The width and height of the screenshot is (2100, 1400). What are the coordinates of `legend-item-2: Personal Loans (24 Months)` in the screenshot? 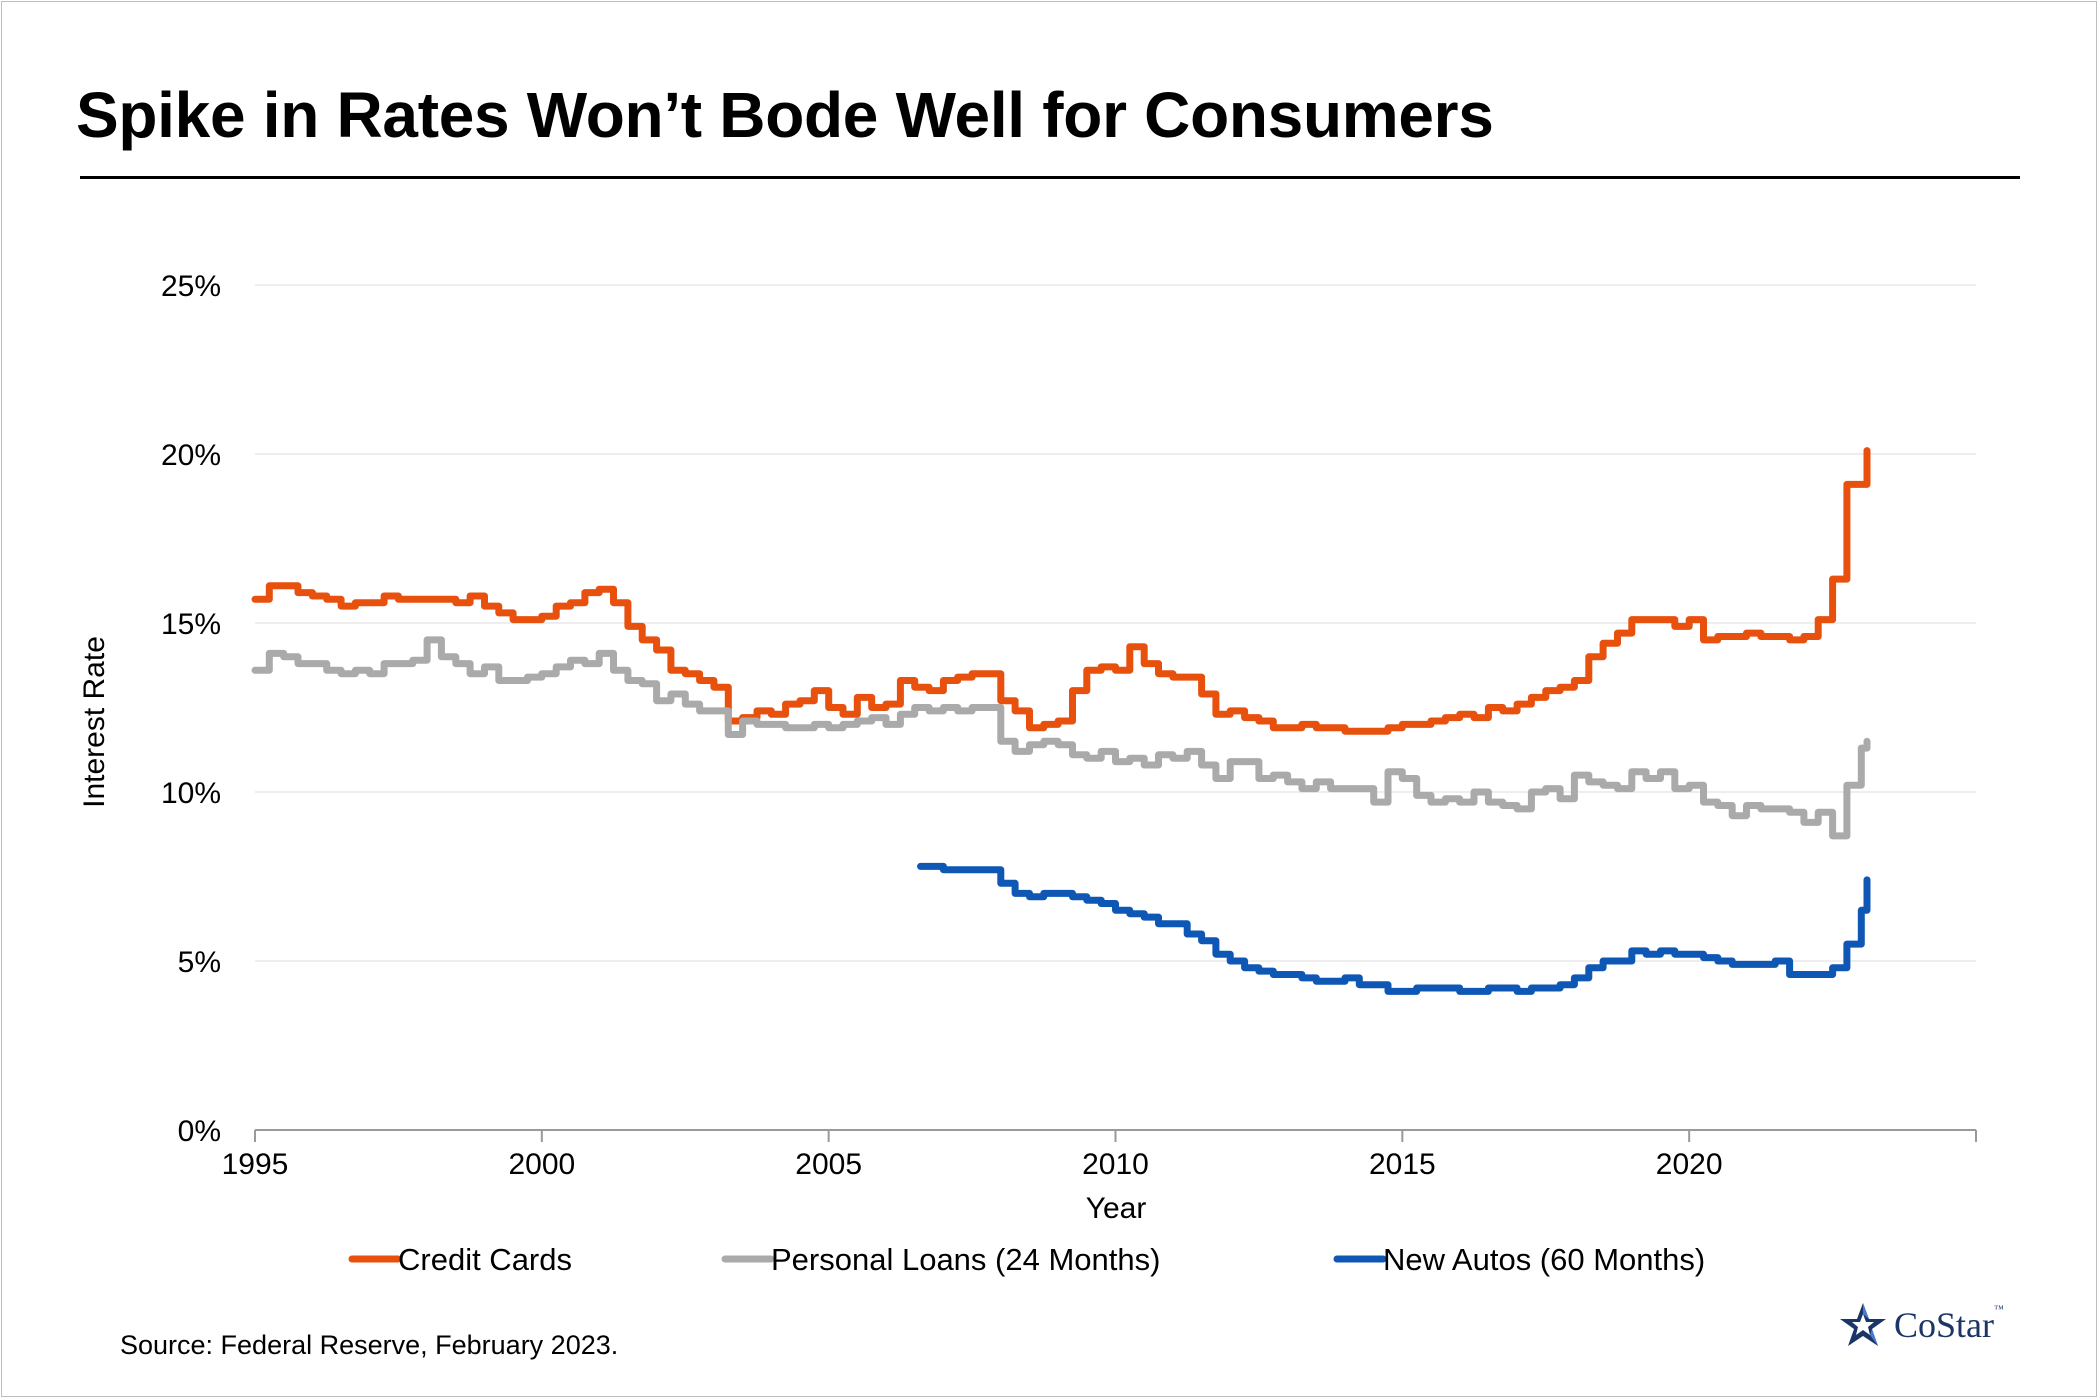 It's located at (940, 1259).